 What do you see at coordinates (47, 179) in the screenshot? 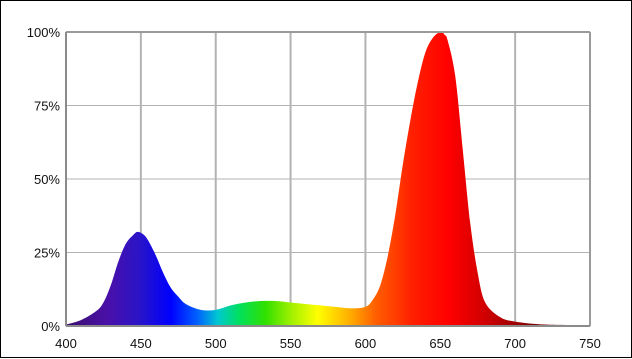
I see `y-tick-label: 50%` at bounding box center [47, 179].